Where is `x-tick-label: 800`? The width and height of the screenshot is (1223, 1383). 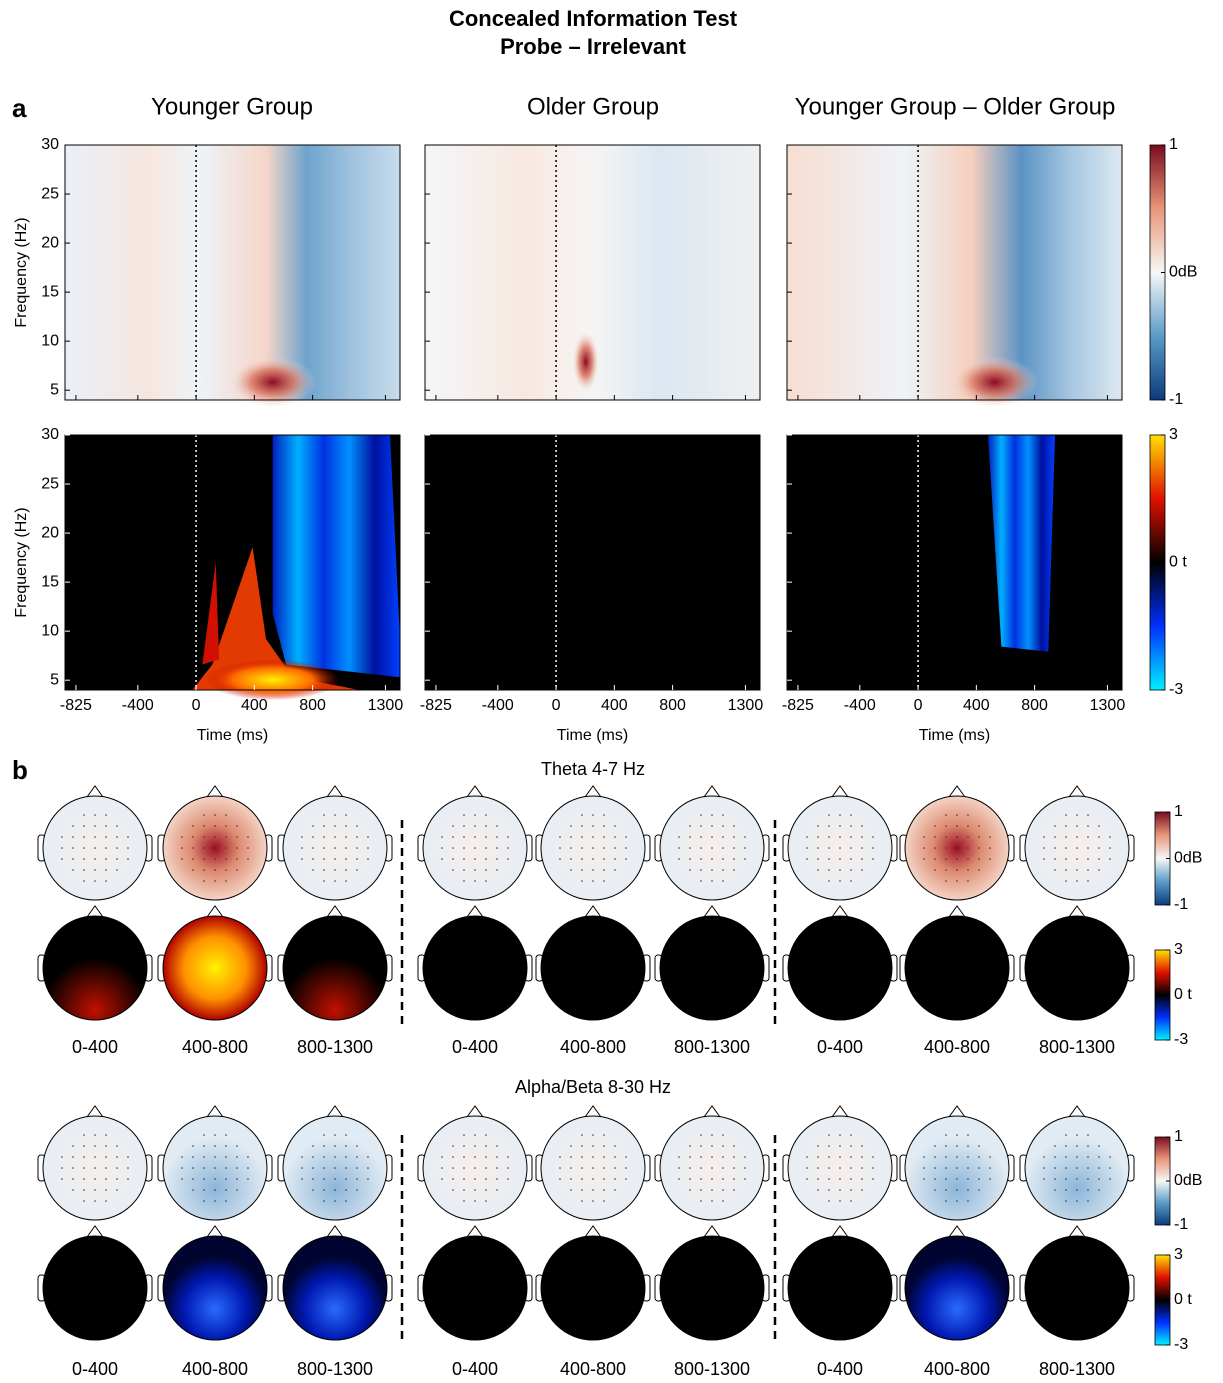 x-tick-label: 800 is located at coordinates (1034, 705).